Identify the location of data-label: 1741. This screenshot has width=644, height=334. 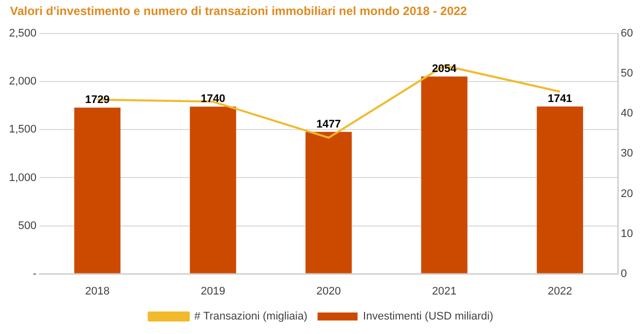
(560, 99).